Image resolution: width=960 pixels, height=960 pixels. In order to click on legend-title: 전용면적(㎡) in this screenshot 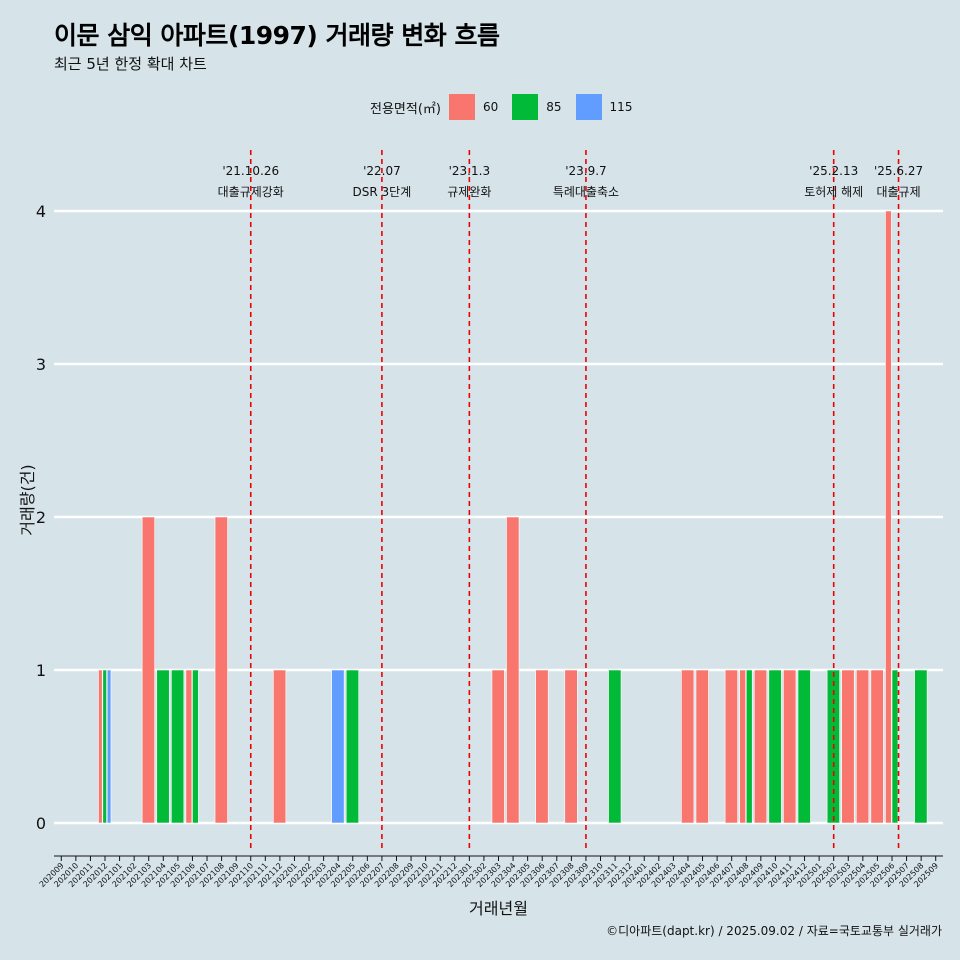, I will do `click(405, 109)`.